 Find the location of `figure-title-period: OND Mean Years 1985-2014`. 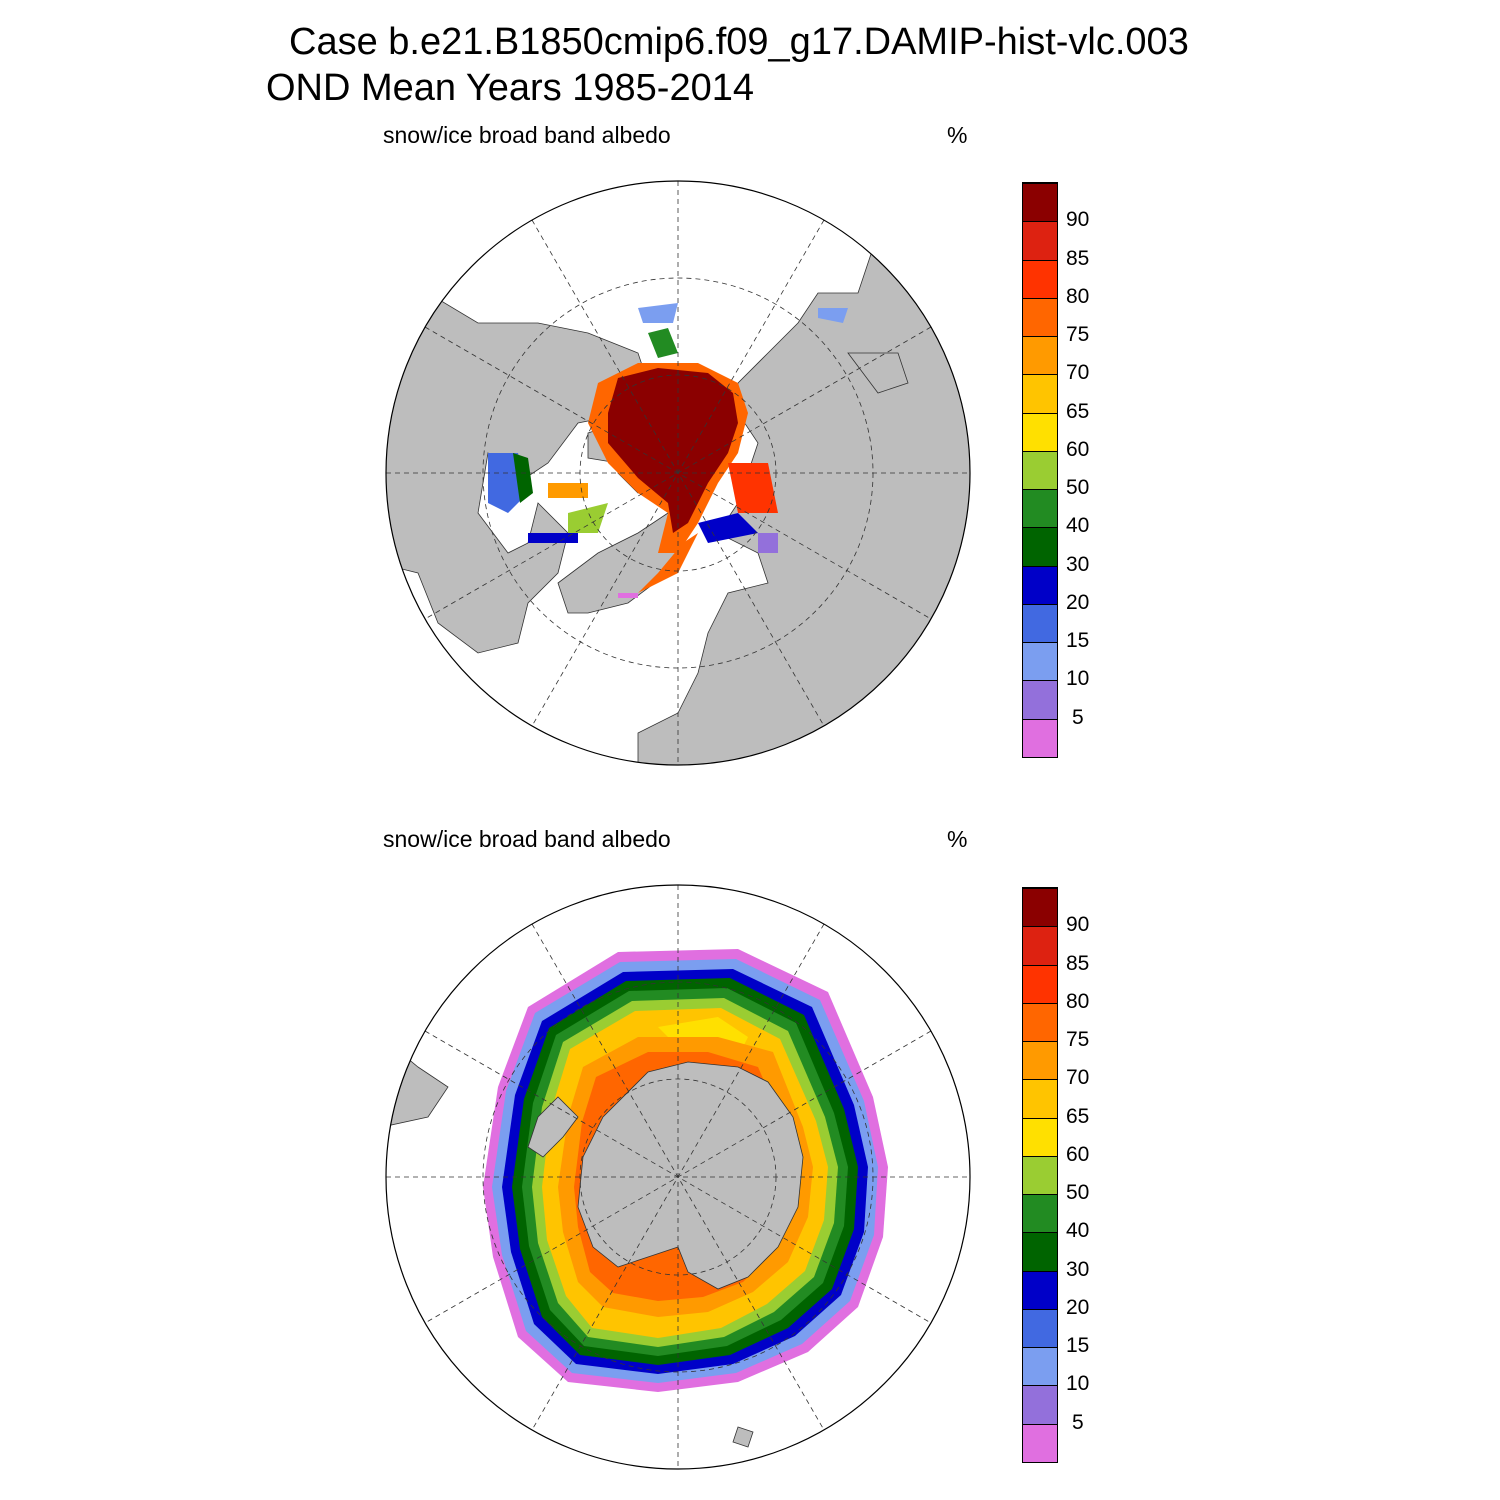

figure-title-period: OND Mean Years 1985-2014 is located at coordinates (510, 88).